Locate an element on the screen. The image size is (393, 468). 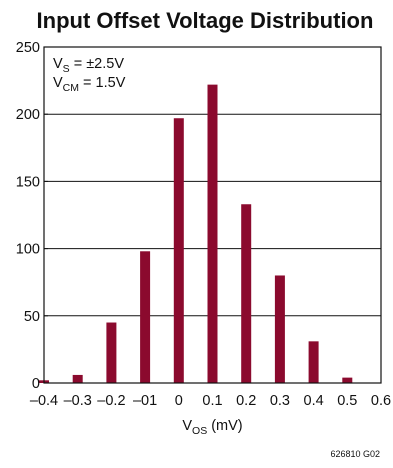
y-tick-label-150: 150 is located at coordinates (28, 182).